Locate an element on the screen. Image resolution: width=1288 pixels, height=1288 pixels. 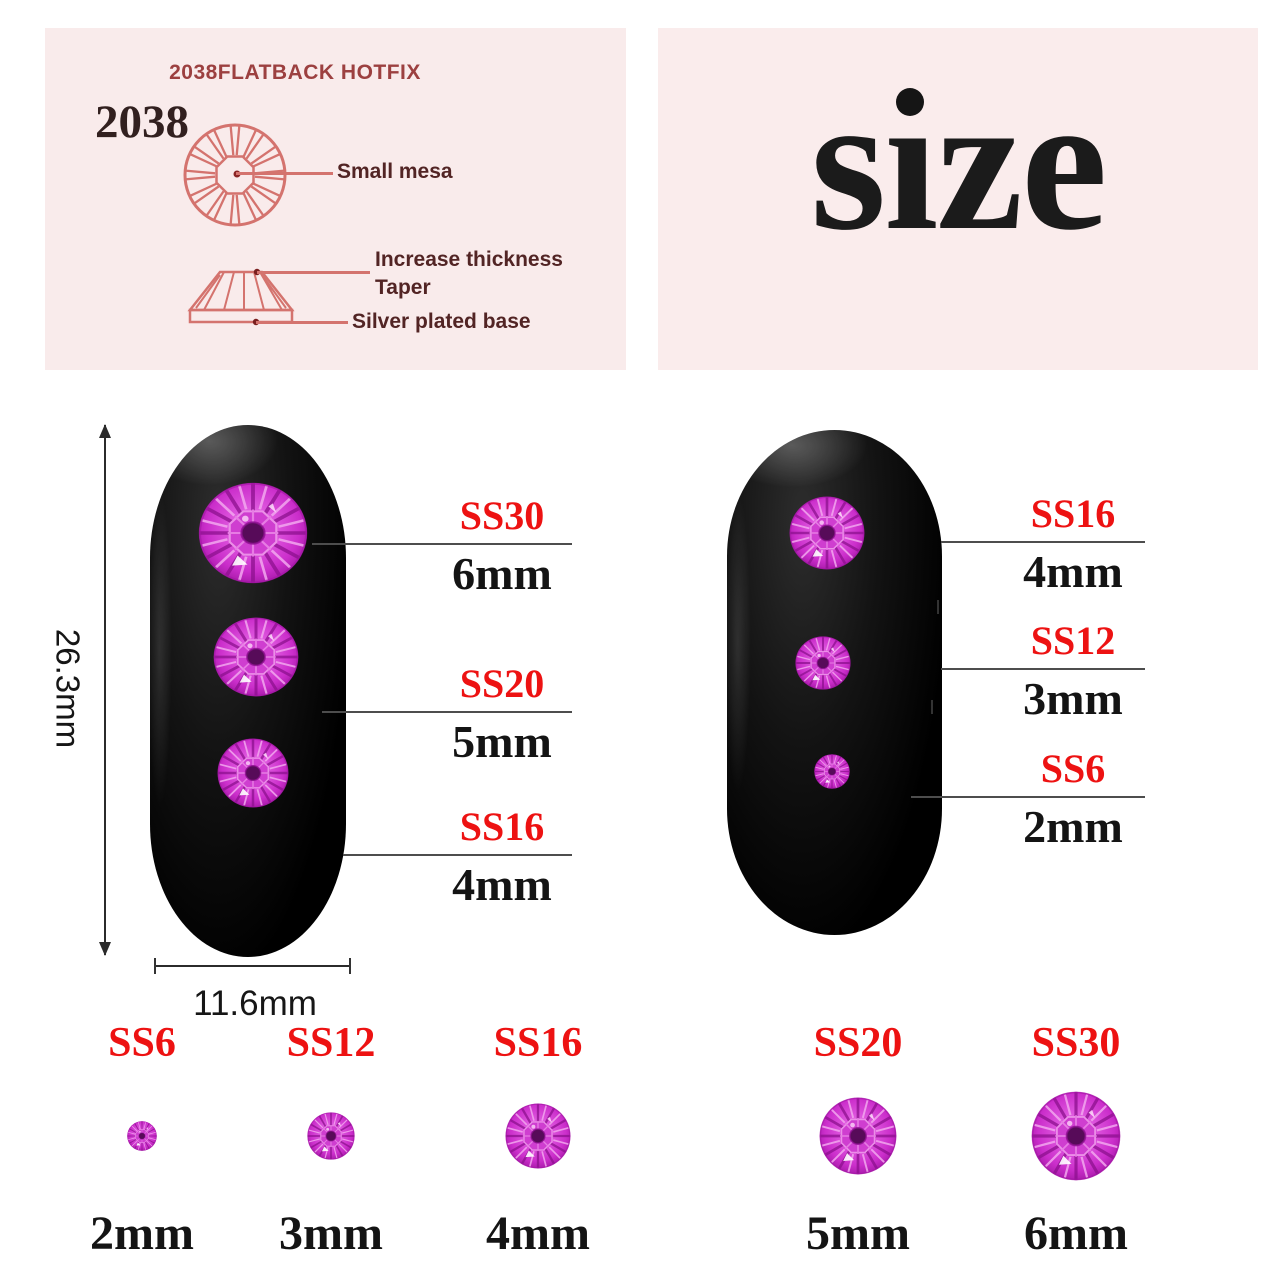
silver-plated-base-label: Silver plated base is located at coordinates (441, 321).